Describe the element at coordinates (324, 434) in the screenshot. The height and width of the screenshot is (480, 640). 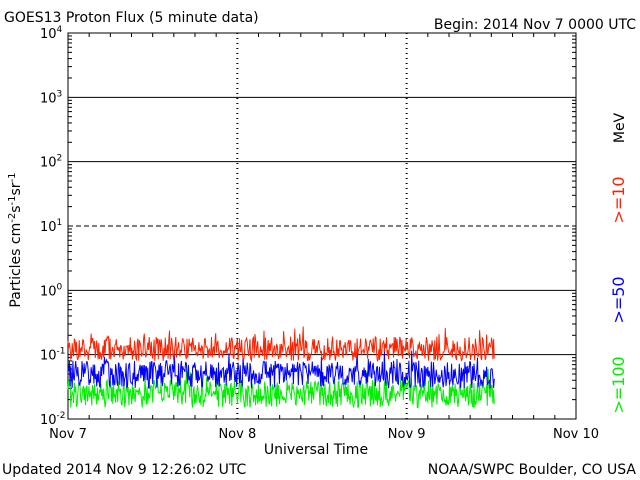
I see `x-tick-labels: Nov 7 Nov 8 Nov 9 Nov 10` at that location.